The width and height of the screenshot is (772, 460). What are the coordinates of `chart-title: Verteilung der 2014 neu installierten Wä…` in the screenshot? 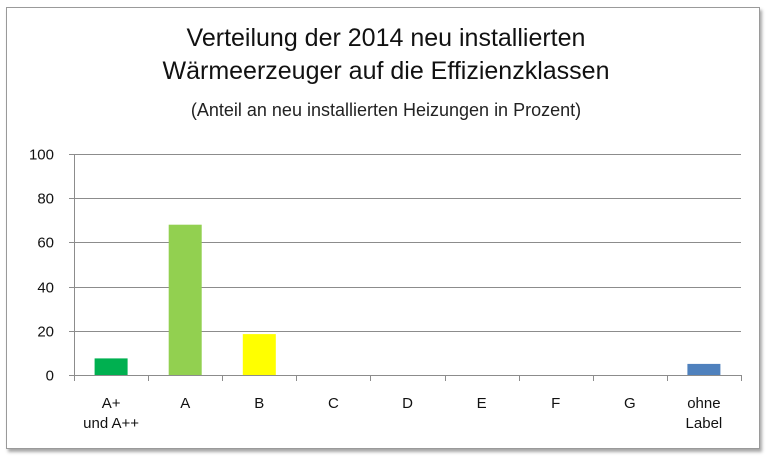 It's located at (386, 55).